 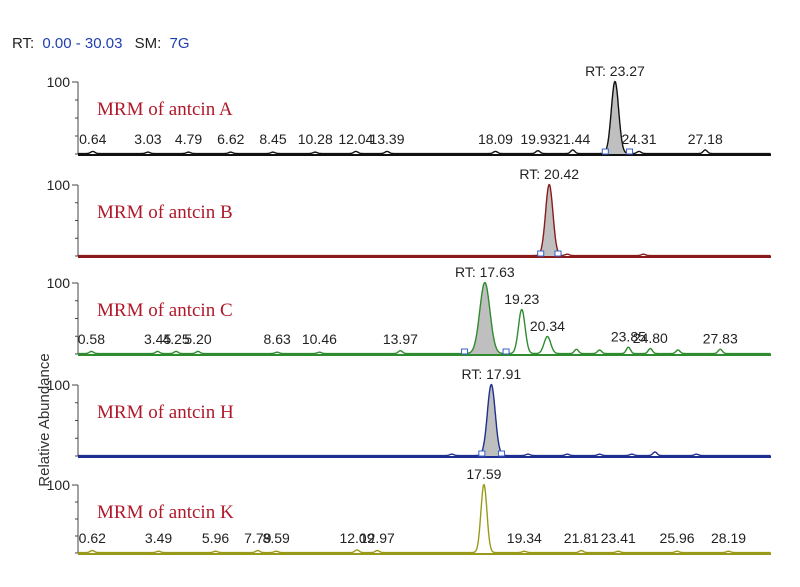 What do you see at coordinates (92, 139) in the screenshot?
I see `peak-rt-label: 0.64` at bounding box center [92, 139].